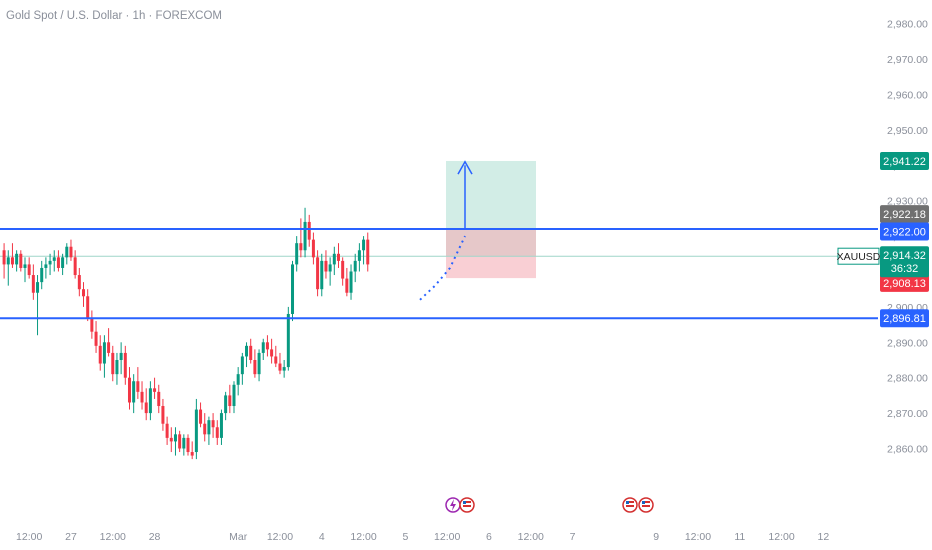  Describe the element at coordinates (238, 537) in the screenshot. I see `x-tick-label: Mar` at that location.